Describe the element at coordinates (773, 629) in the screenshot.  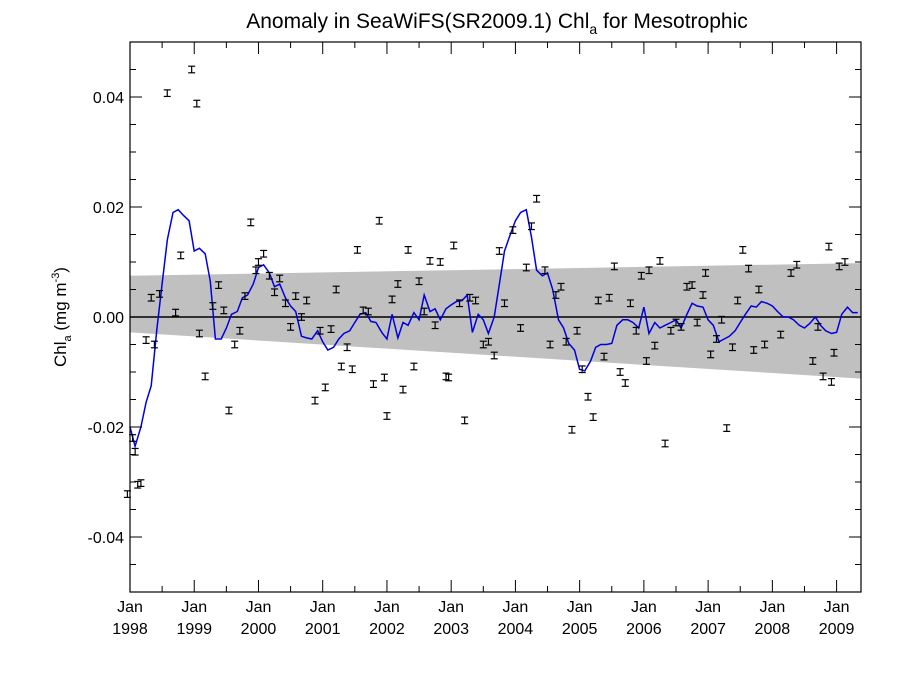
I see `x-tick-label-year: 2008` at that location.